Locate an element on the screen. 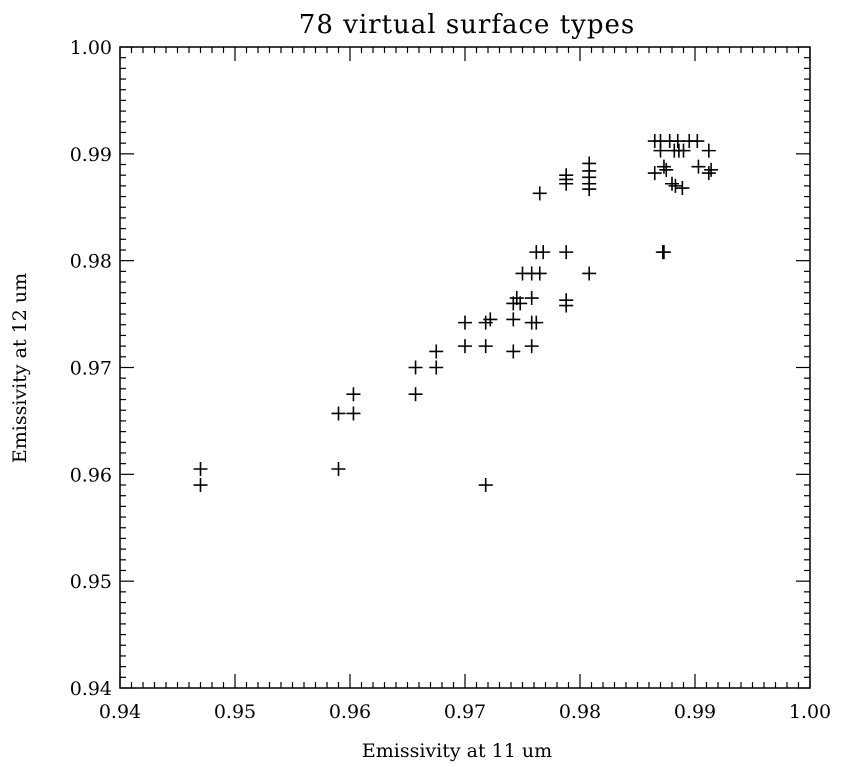 This screenshot has width=841, height=767. y-tick-label: 0.95 is located at coordinates (91, 582).